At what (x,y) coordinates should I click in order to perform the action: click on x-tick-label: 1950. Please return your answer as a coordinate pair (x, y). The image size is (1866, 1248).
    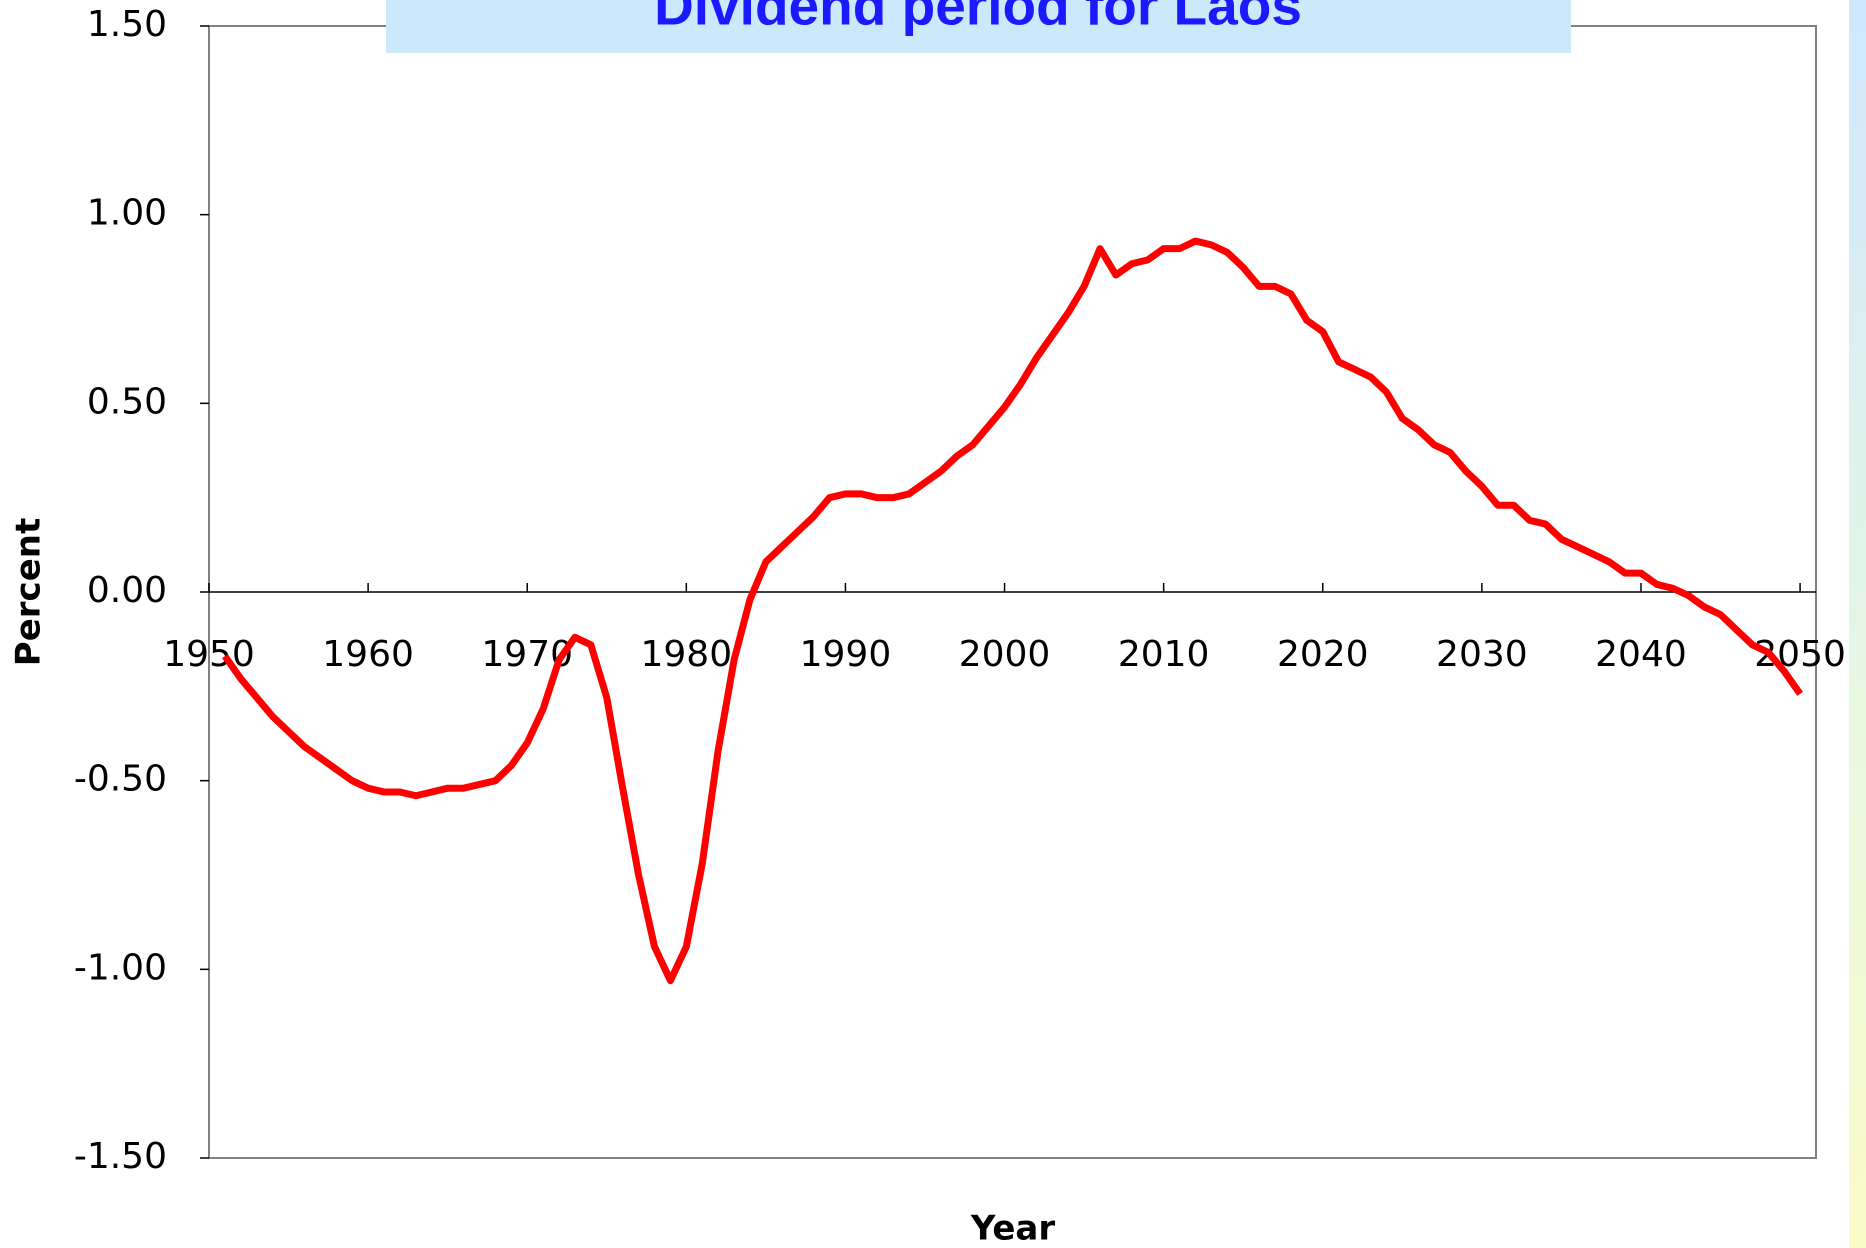
    Looking at the image, I should click on (209, 654).